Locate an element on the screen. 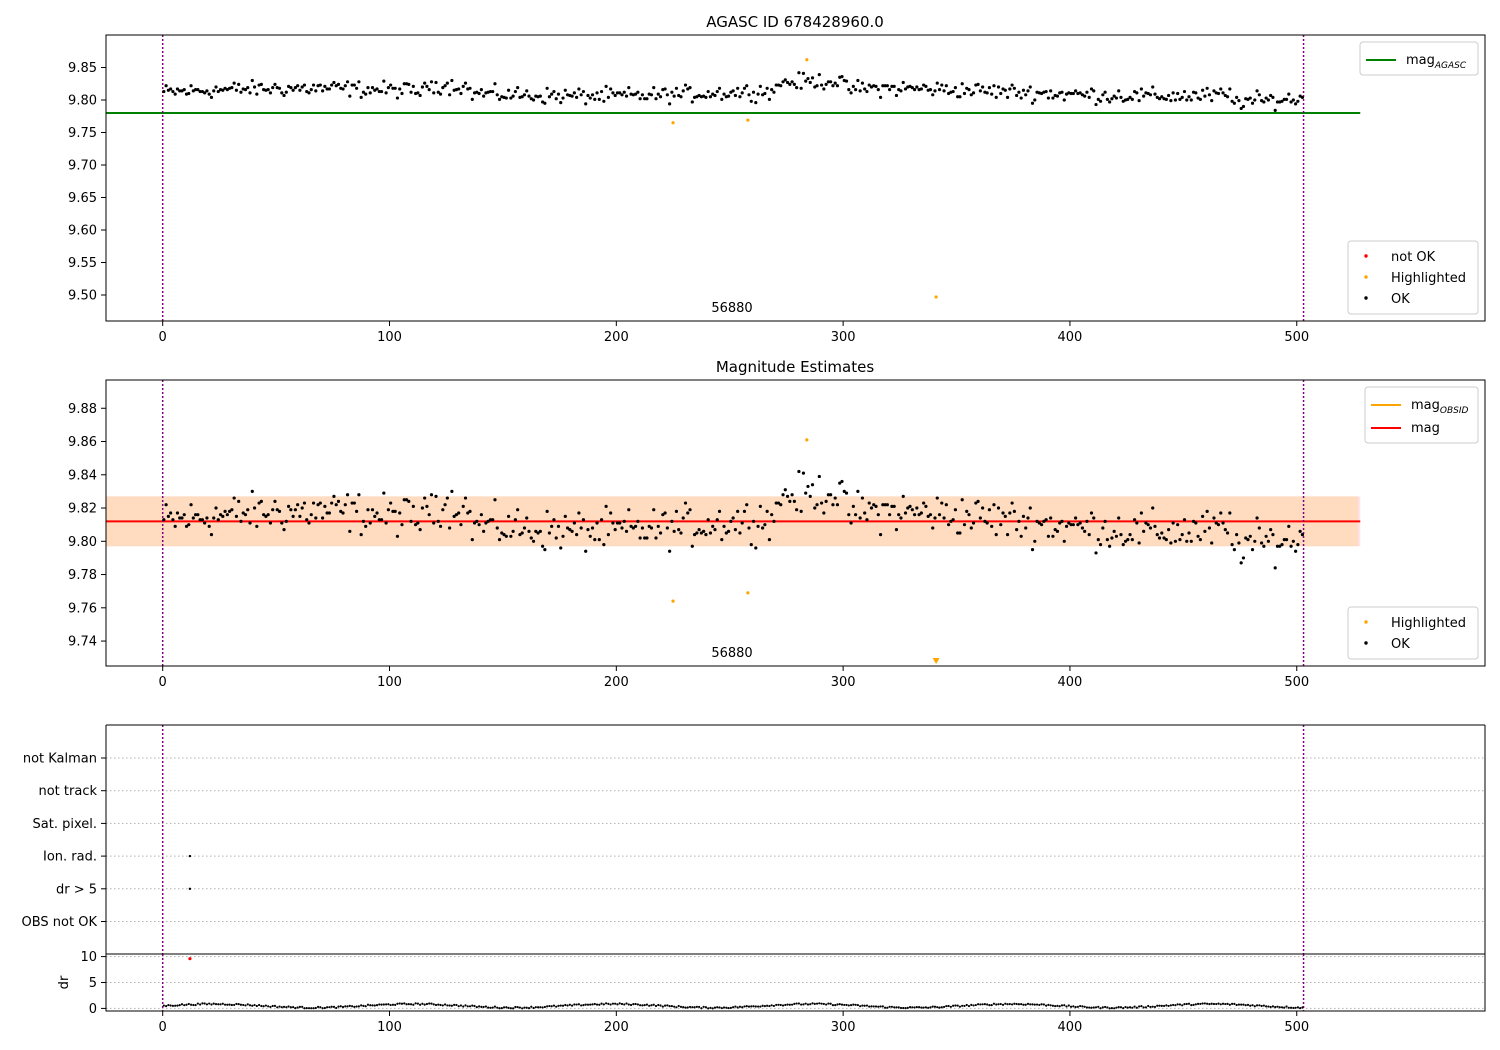  y-tick-label: 9.50 is located at coordinates (82, 296).